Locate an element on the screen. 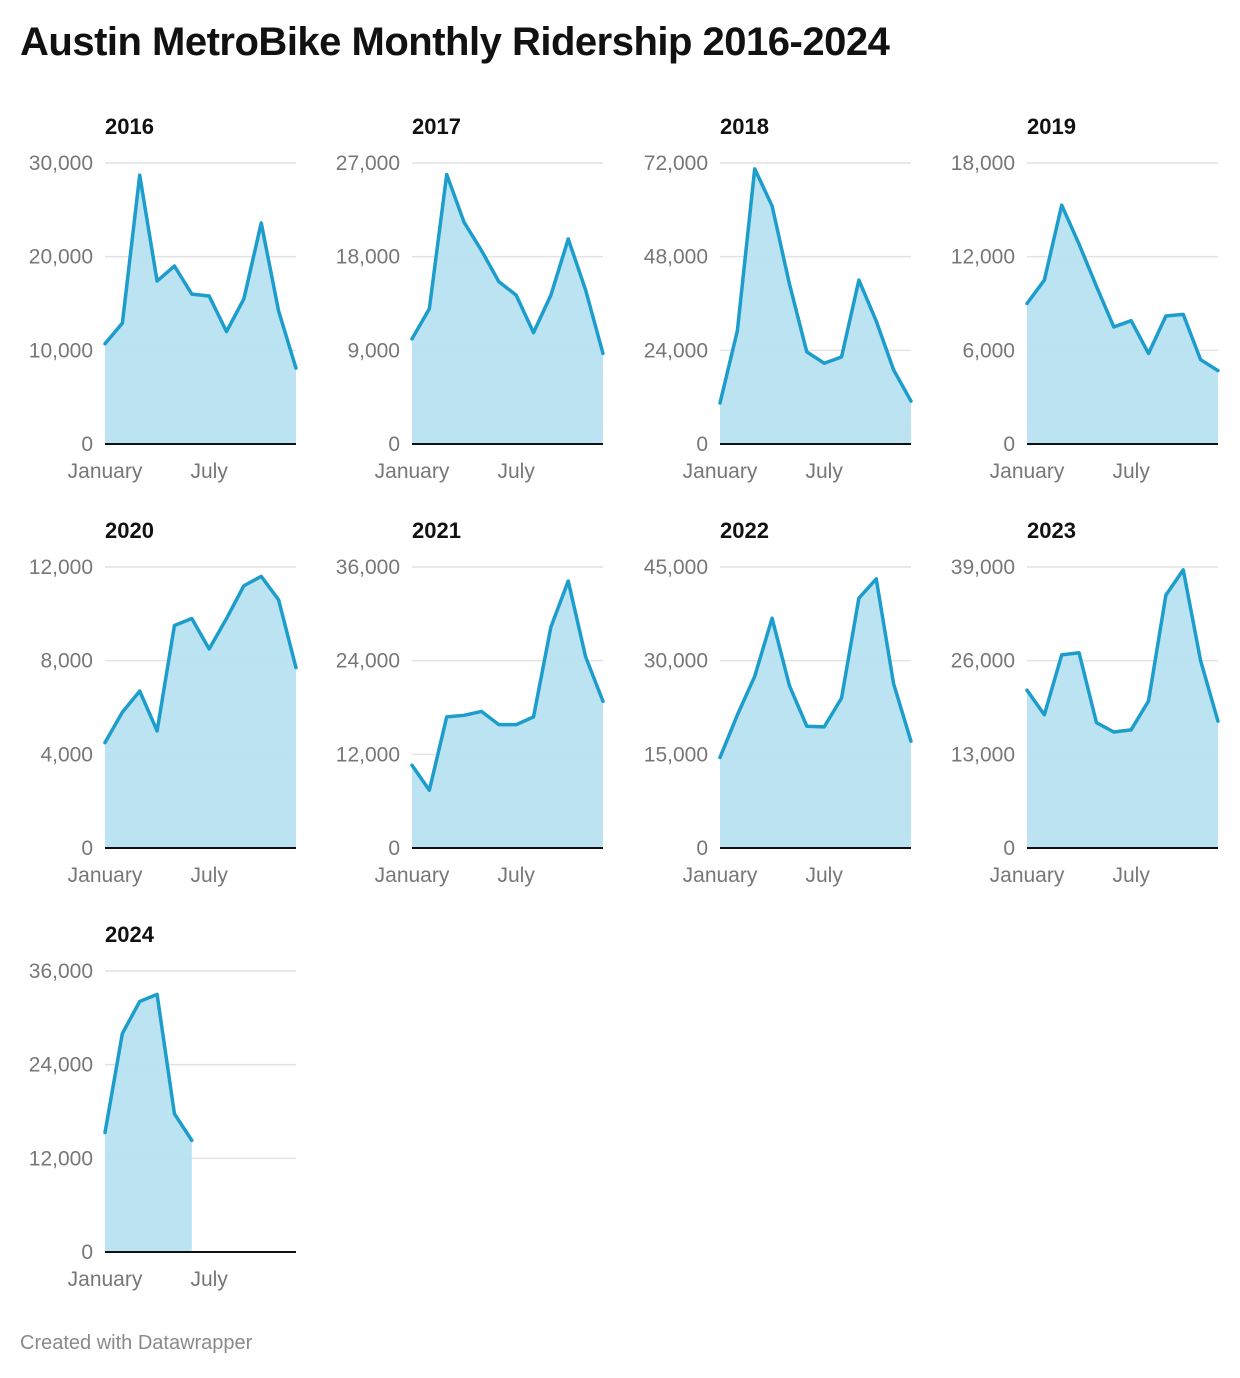 The width and height of the screenshot is (1240, 1378). panel-title: 2018 is located at coordinates (744, 126).